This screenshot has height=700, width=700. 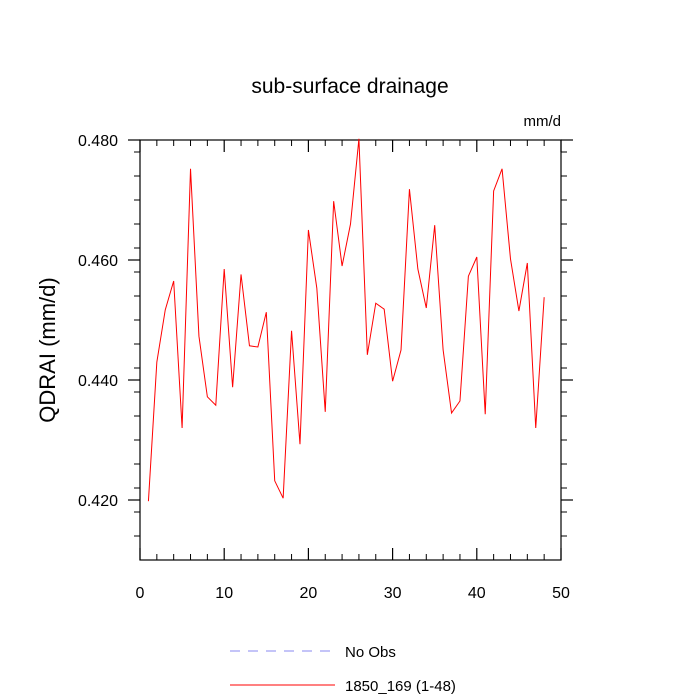 What do you see at coordinates (543, 121) in the screenshot?
I see `units-label: mm/d` at bounding box center [543, 121].